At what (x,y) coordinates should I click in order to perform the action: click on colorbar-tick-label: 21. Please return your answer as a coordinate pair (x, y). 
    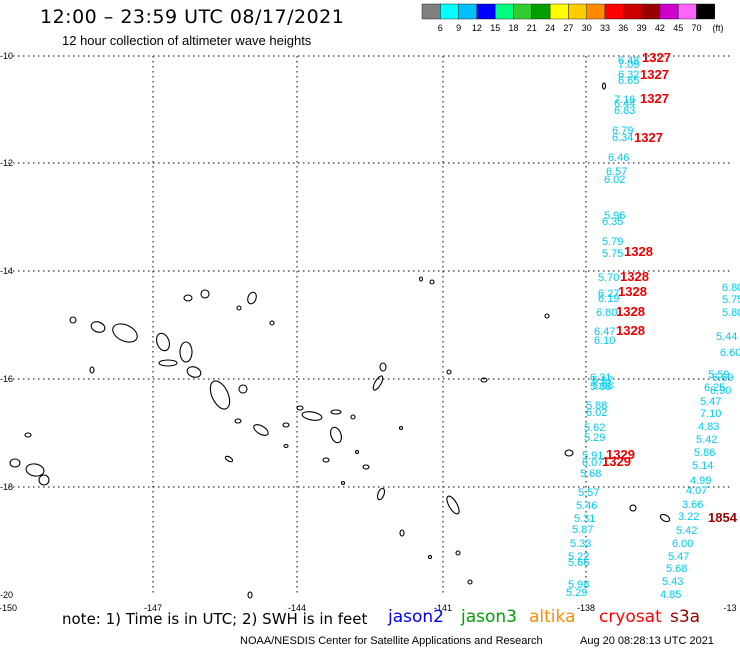
    Looking at the image, I should click on (532, 28).